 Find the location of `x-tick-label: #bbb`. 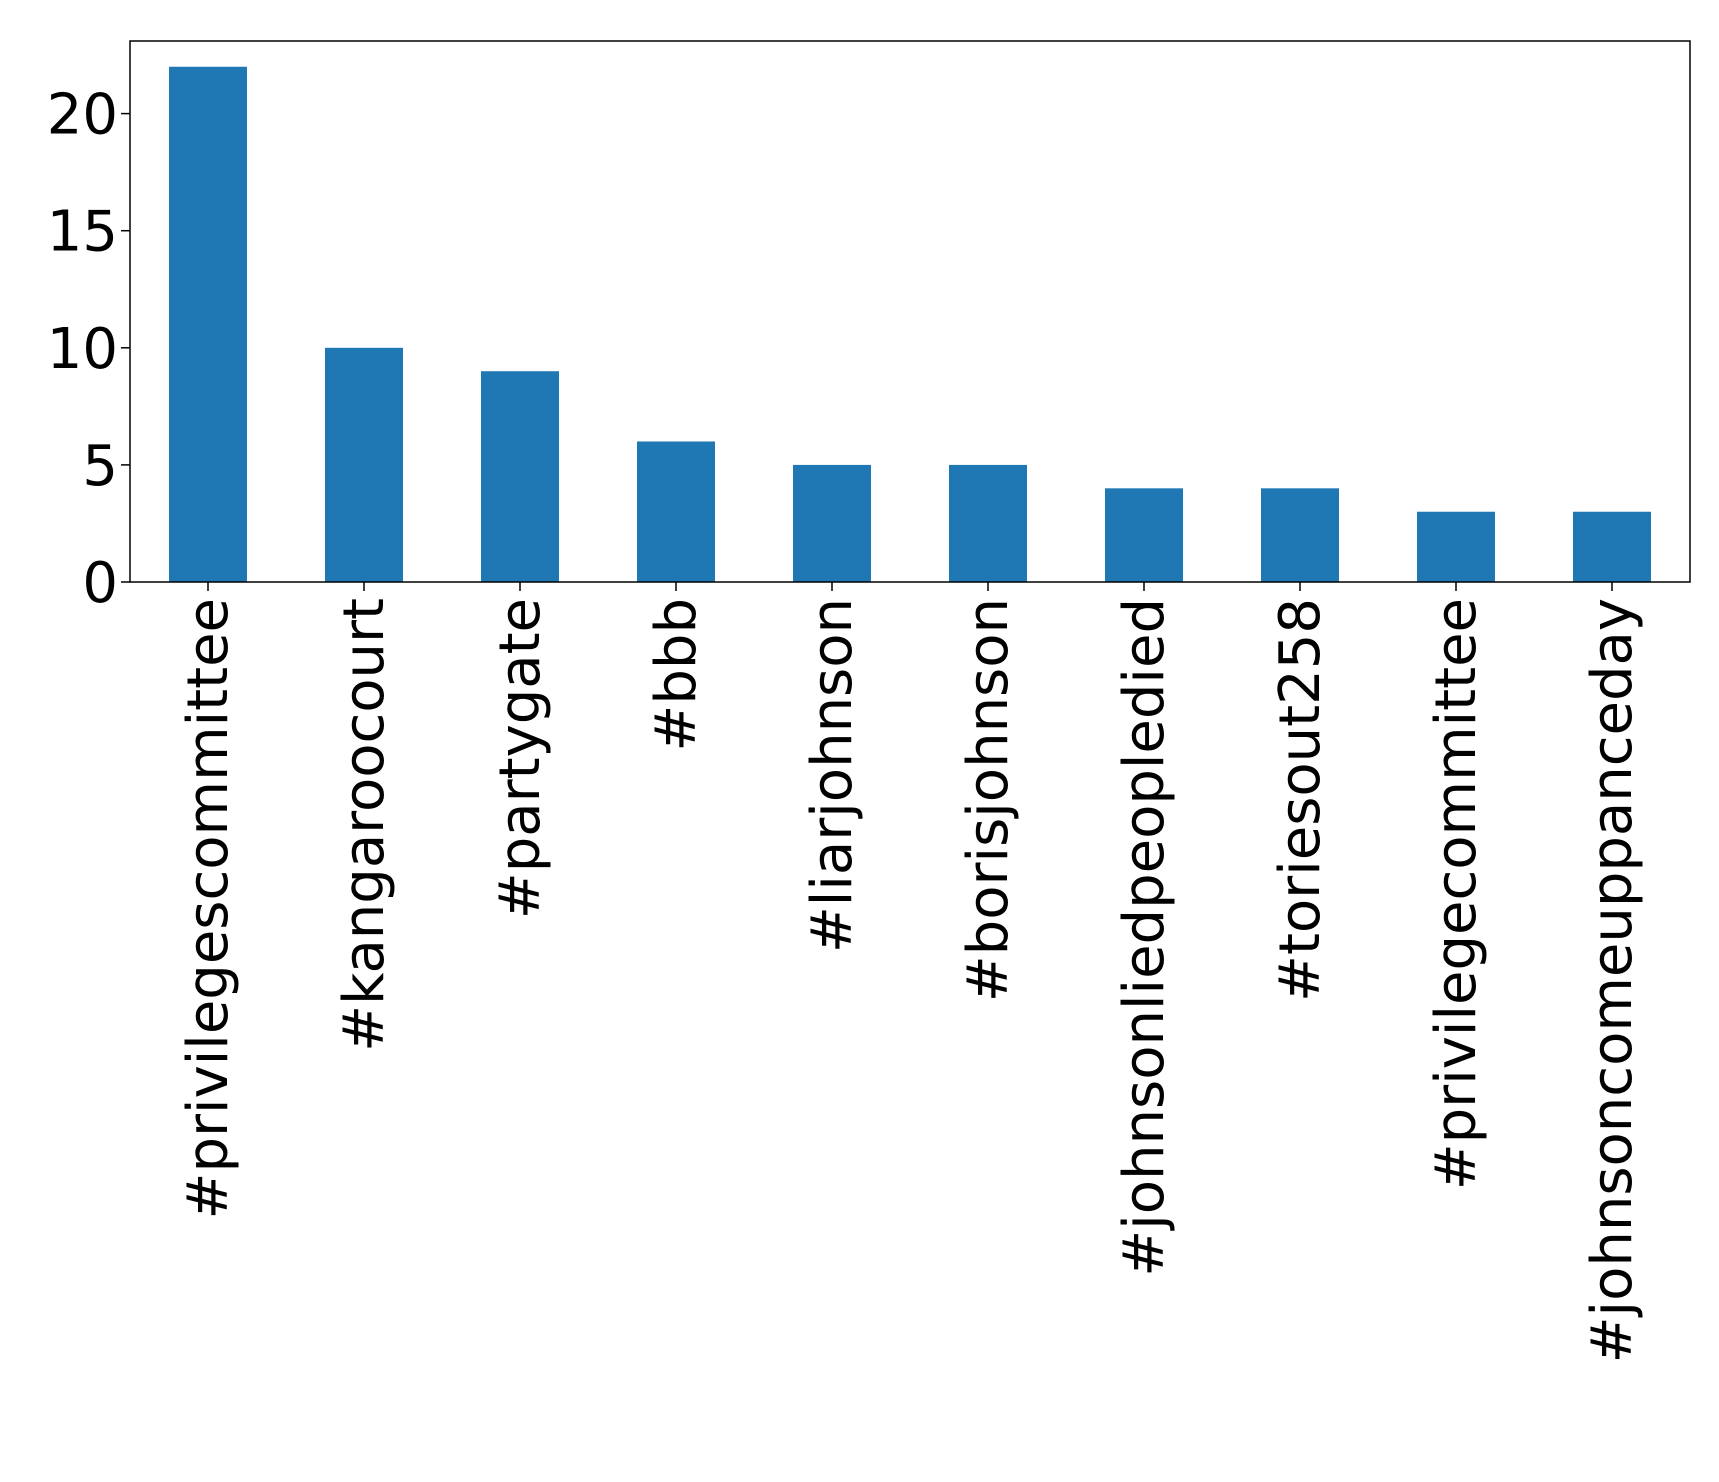

x-tick-label: #bbb is located at coordinates (676, 675).